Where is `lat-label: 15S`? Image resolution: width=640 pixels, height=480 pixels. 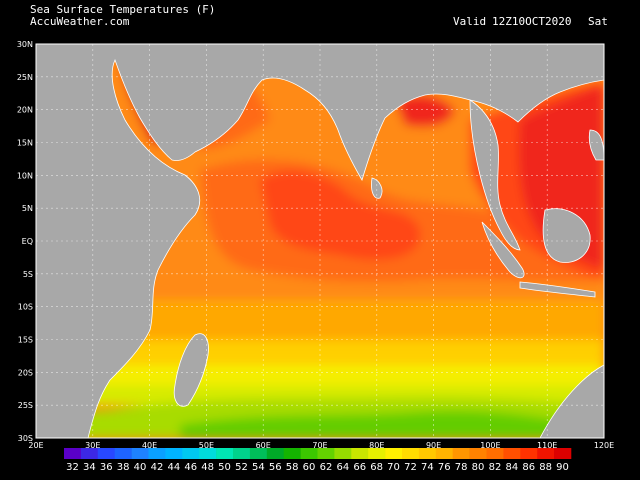
lat-label: 15S is located at coordinates (25, 340).